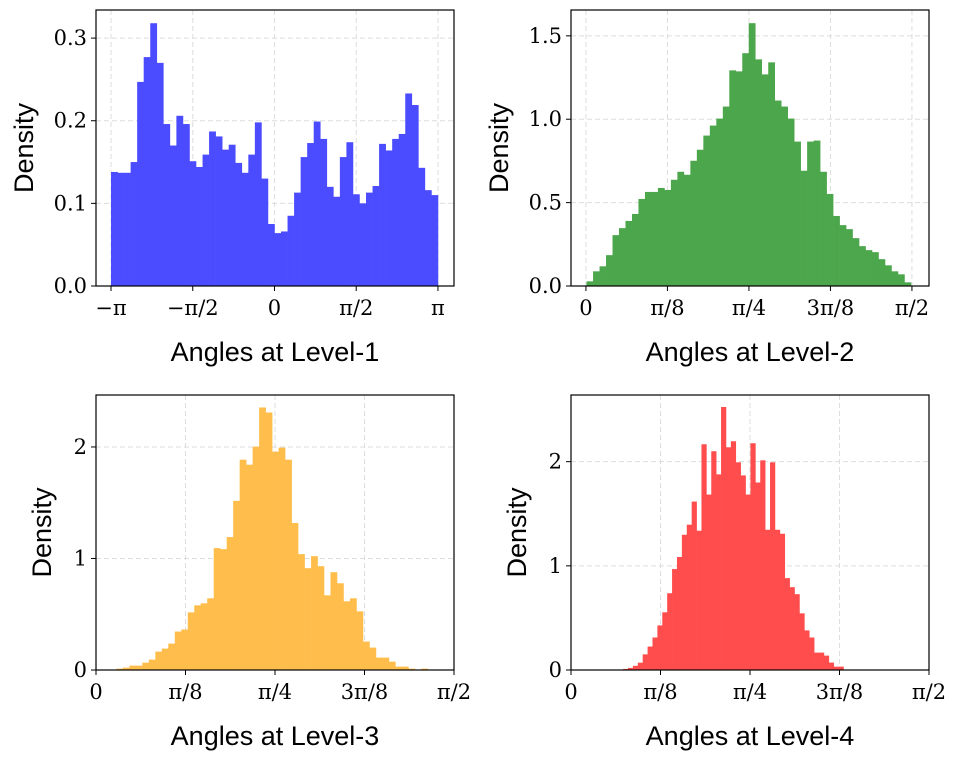 The width and height of the screenshot is (960, 760). Describe the element at coordinates (912, 308) in the screenshot. I see `x-tick-label: π/2` at that location.